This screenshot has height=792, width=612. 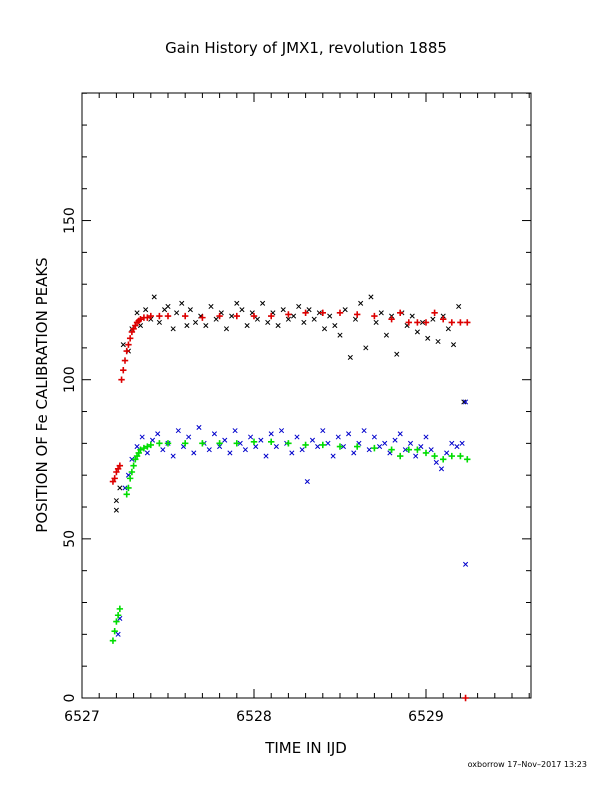 I want to click on x-axis-label: TIME IN IJD, so click(x=305, y=748).